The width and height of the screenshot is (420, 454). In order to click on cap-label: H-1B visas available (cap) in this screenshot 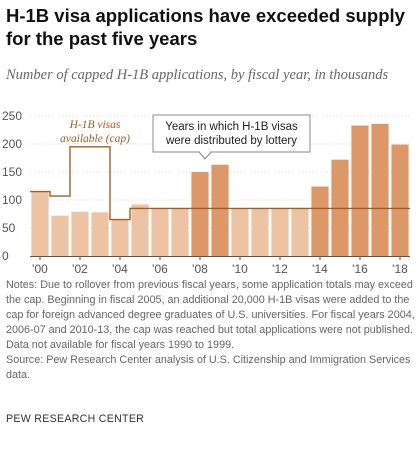, I will do `click(95, 132)`.